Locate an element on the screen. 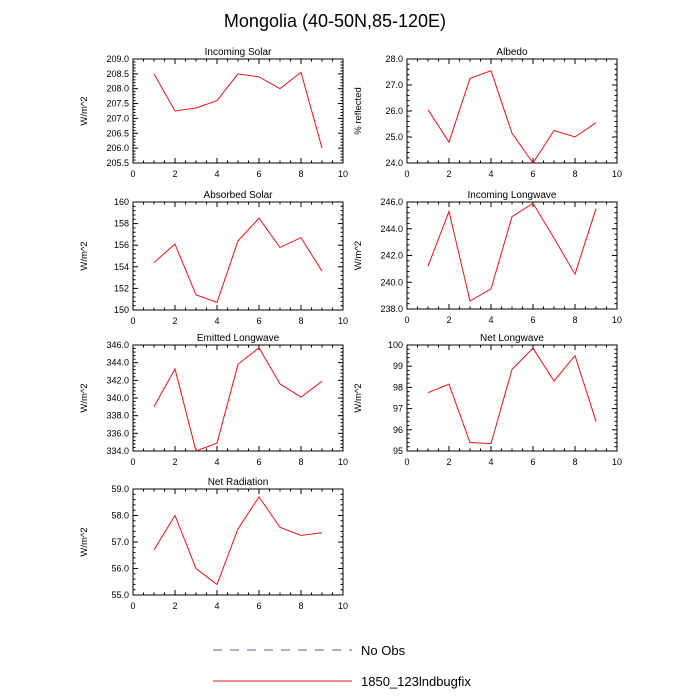  y-tick-label: 59.0 is located at coordinates (120, 489).